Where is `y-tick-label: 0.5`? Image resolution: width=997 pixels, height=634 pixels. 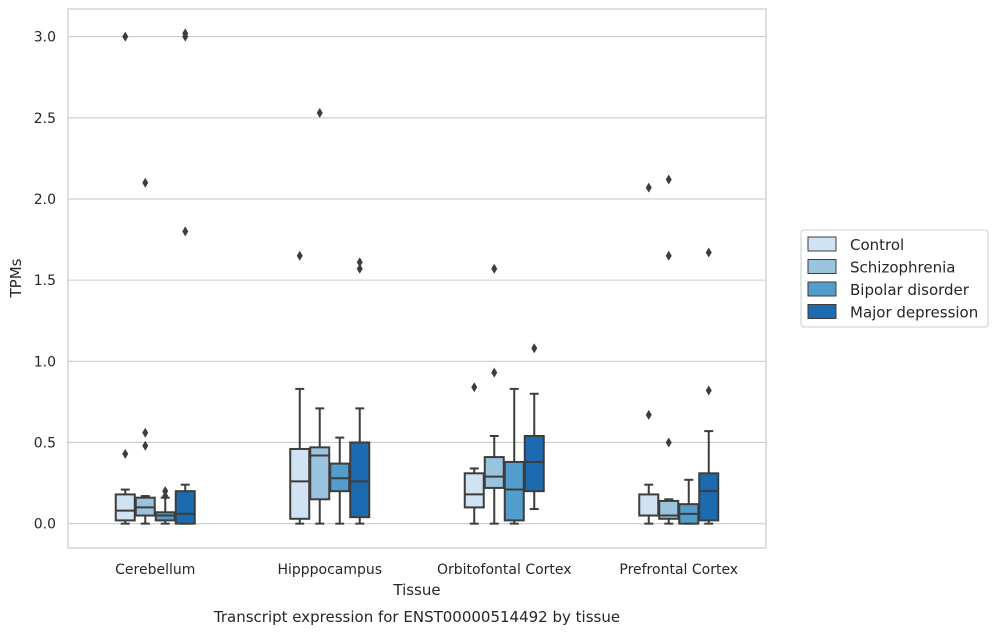 y-tick-label: 0.5 is located at coordinates (45, 443).